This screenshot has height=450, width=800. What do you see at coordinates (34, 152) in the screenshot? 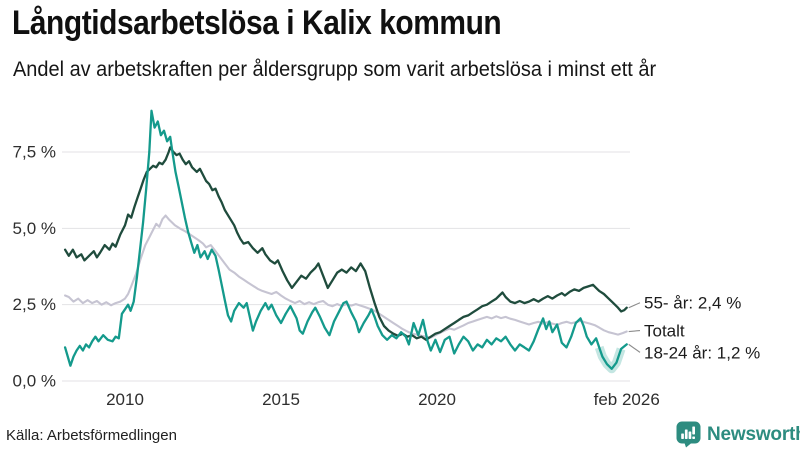
I see `y-tick-label: 7,5 %` at bounding box center [34, 152].